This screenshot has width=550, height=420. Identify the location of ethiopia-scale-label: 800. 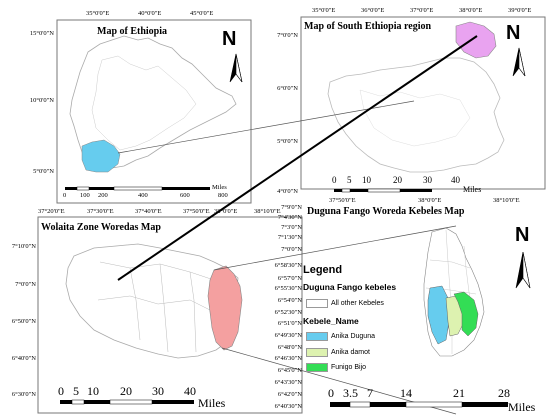
(223, 195).